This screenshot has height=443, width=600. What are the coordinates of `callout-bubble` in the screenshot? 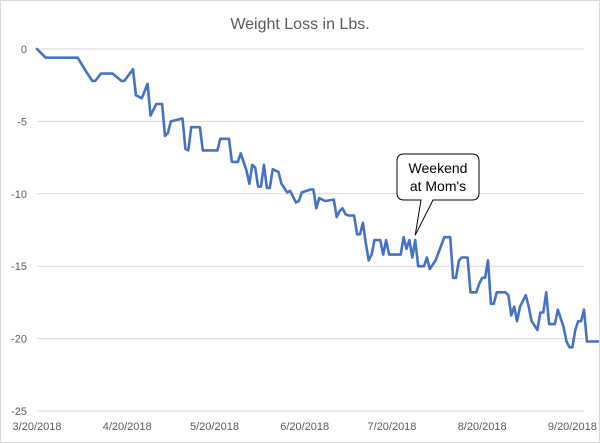 It's located at (438, 194).